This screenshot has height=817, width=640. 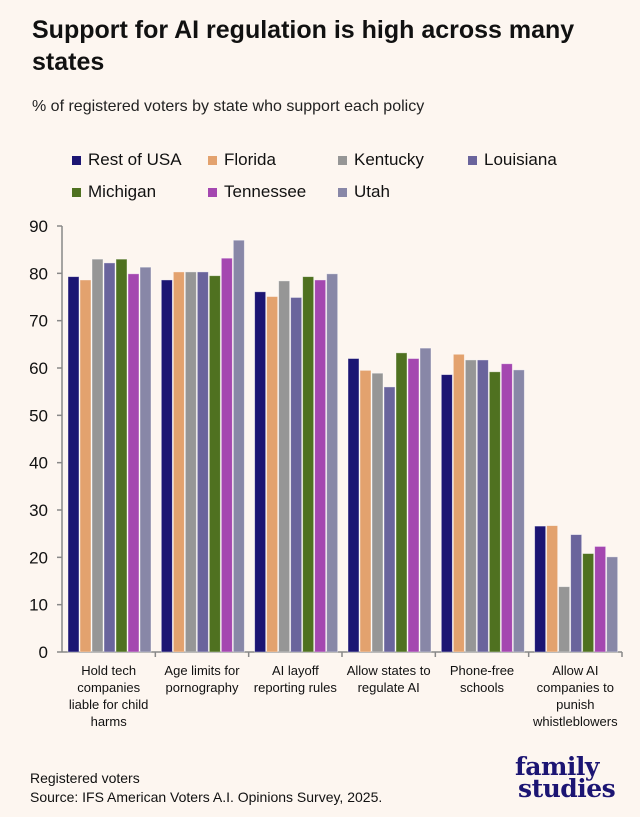 What do you see at coordinates (38, 226) in the screenshot?
I see `y-tick-label: 90` at bounding box center [38, 226].